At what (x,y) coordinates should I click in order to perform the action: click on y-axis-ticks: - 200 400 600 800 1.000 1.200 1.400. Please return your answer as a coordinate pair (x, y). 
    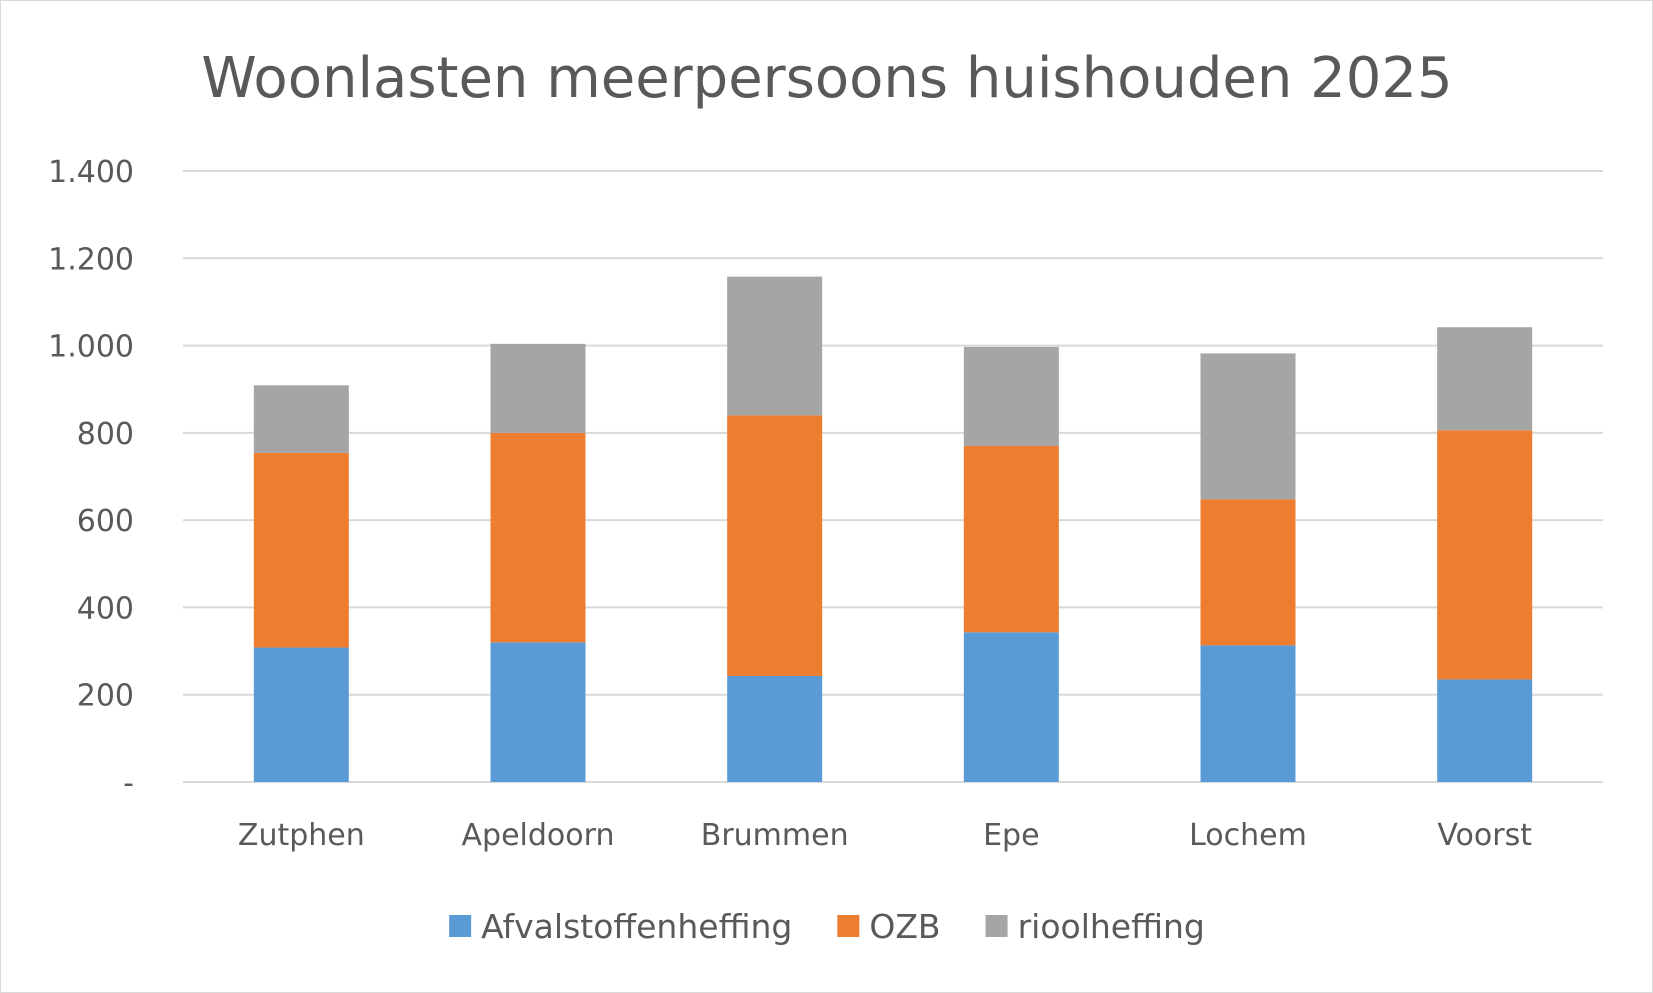
    Looking at the image, I should click on (91, 478).